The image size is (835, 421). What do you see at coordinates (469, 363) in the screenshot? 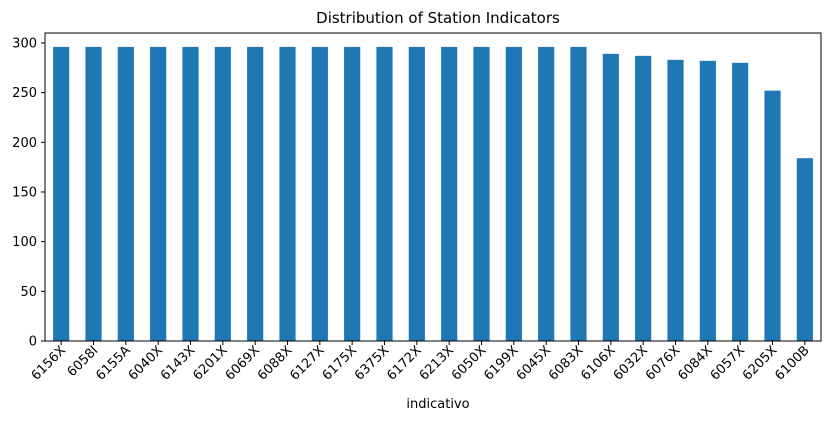
I see `x-tick-label: 6050X` at bounding box center [469, 363].